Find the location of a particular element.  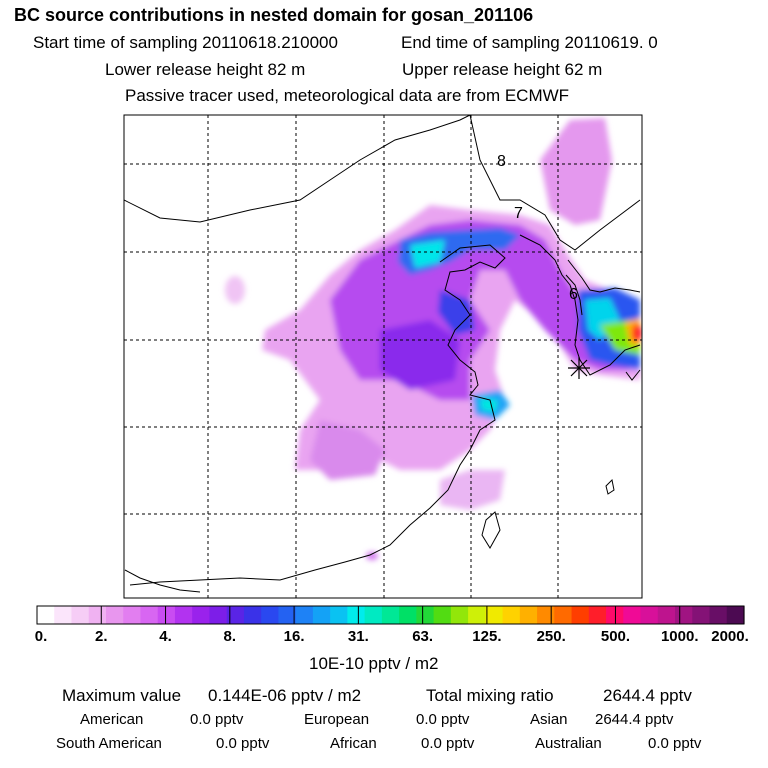

region-value: 2644.4 pptv is located at coordinates (634, 719).